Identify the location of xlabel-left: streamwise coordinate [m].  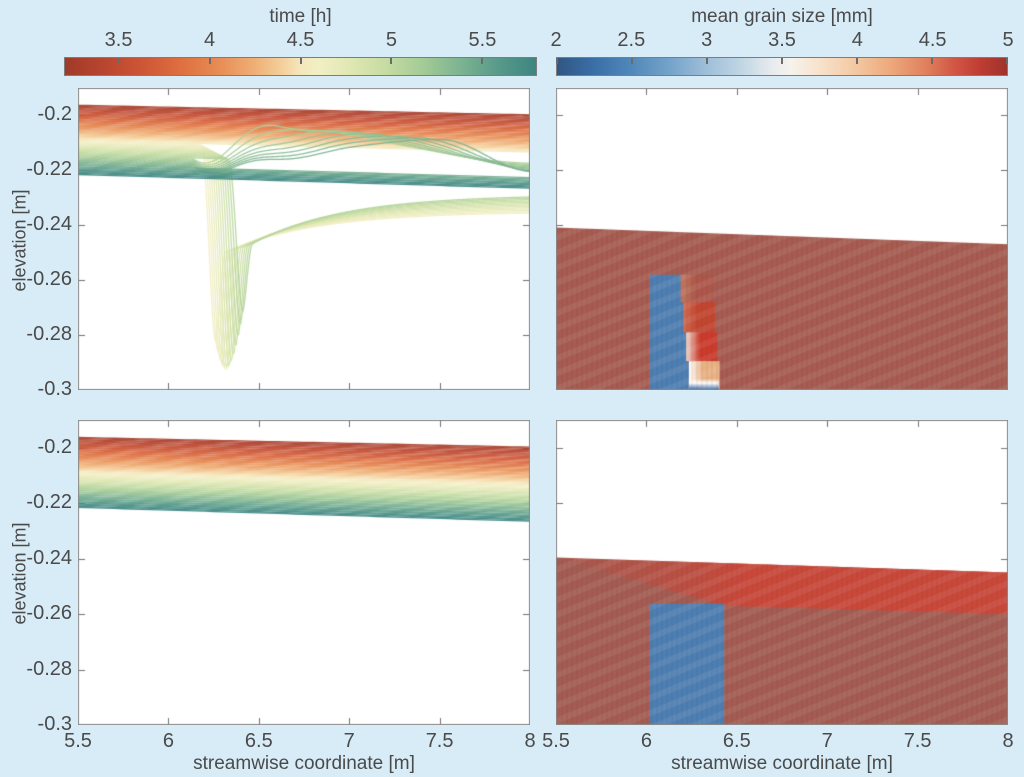
(304, 763).